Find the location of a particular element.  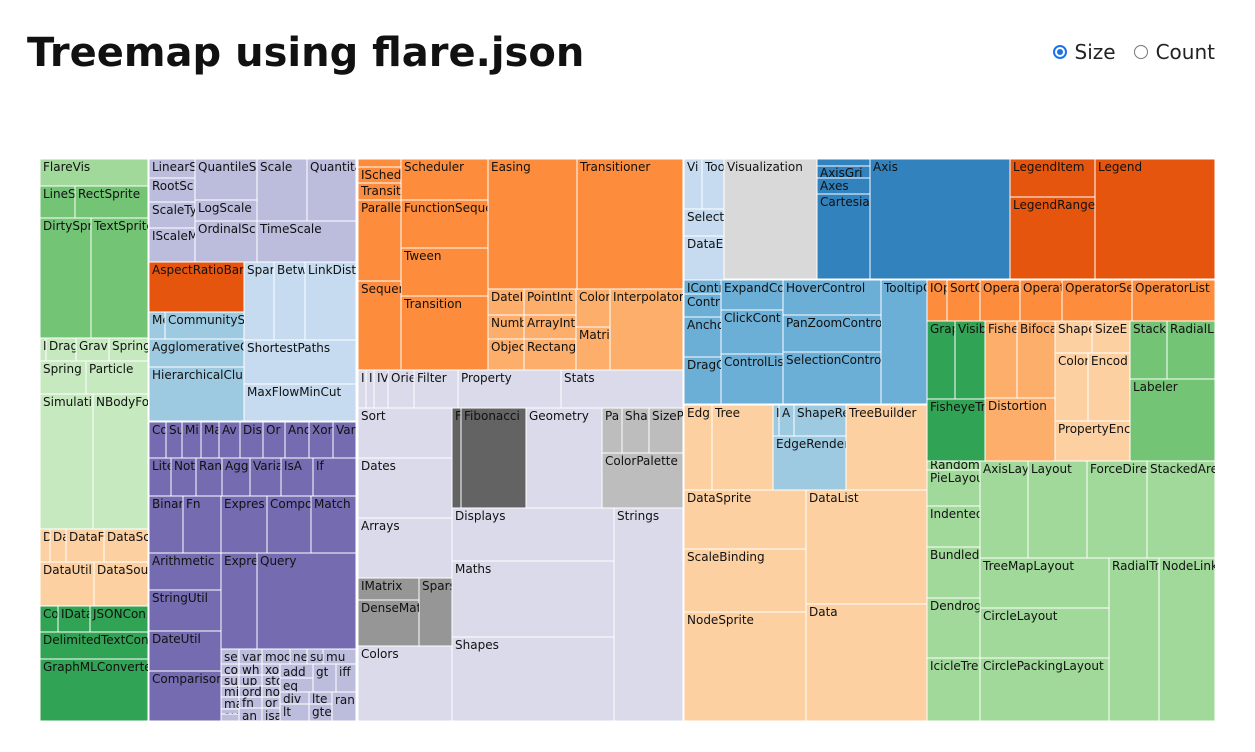

tile-rect-spring is located at coordinates (63, 377).